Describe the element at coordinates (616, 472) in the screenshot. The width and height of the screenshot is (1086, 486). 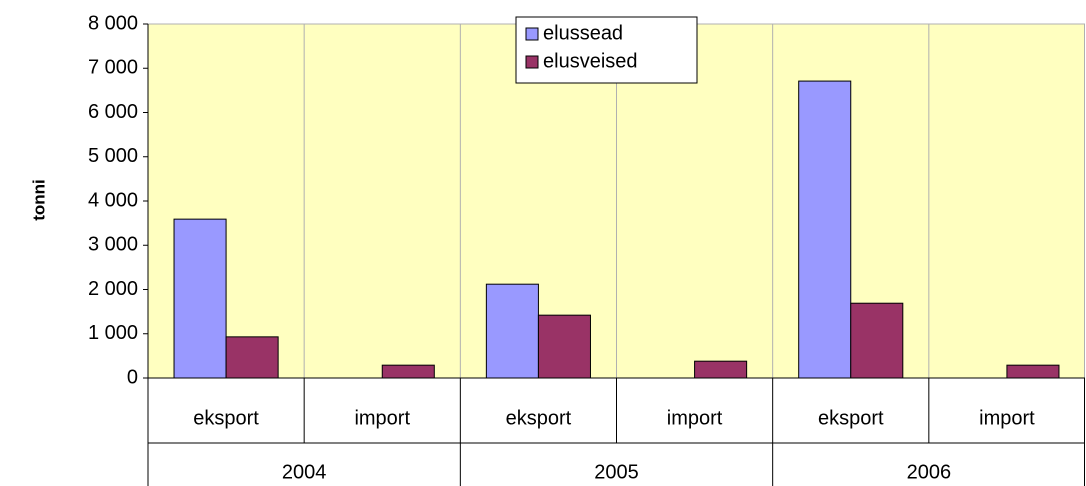
I see `group-label: 2005` at that location.